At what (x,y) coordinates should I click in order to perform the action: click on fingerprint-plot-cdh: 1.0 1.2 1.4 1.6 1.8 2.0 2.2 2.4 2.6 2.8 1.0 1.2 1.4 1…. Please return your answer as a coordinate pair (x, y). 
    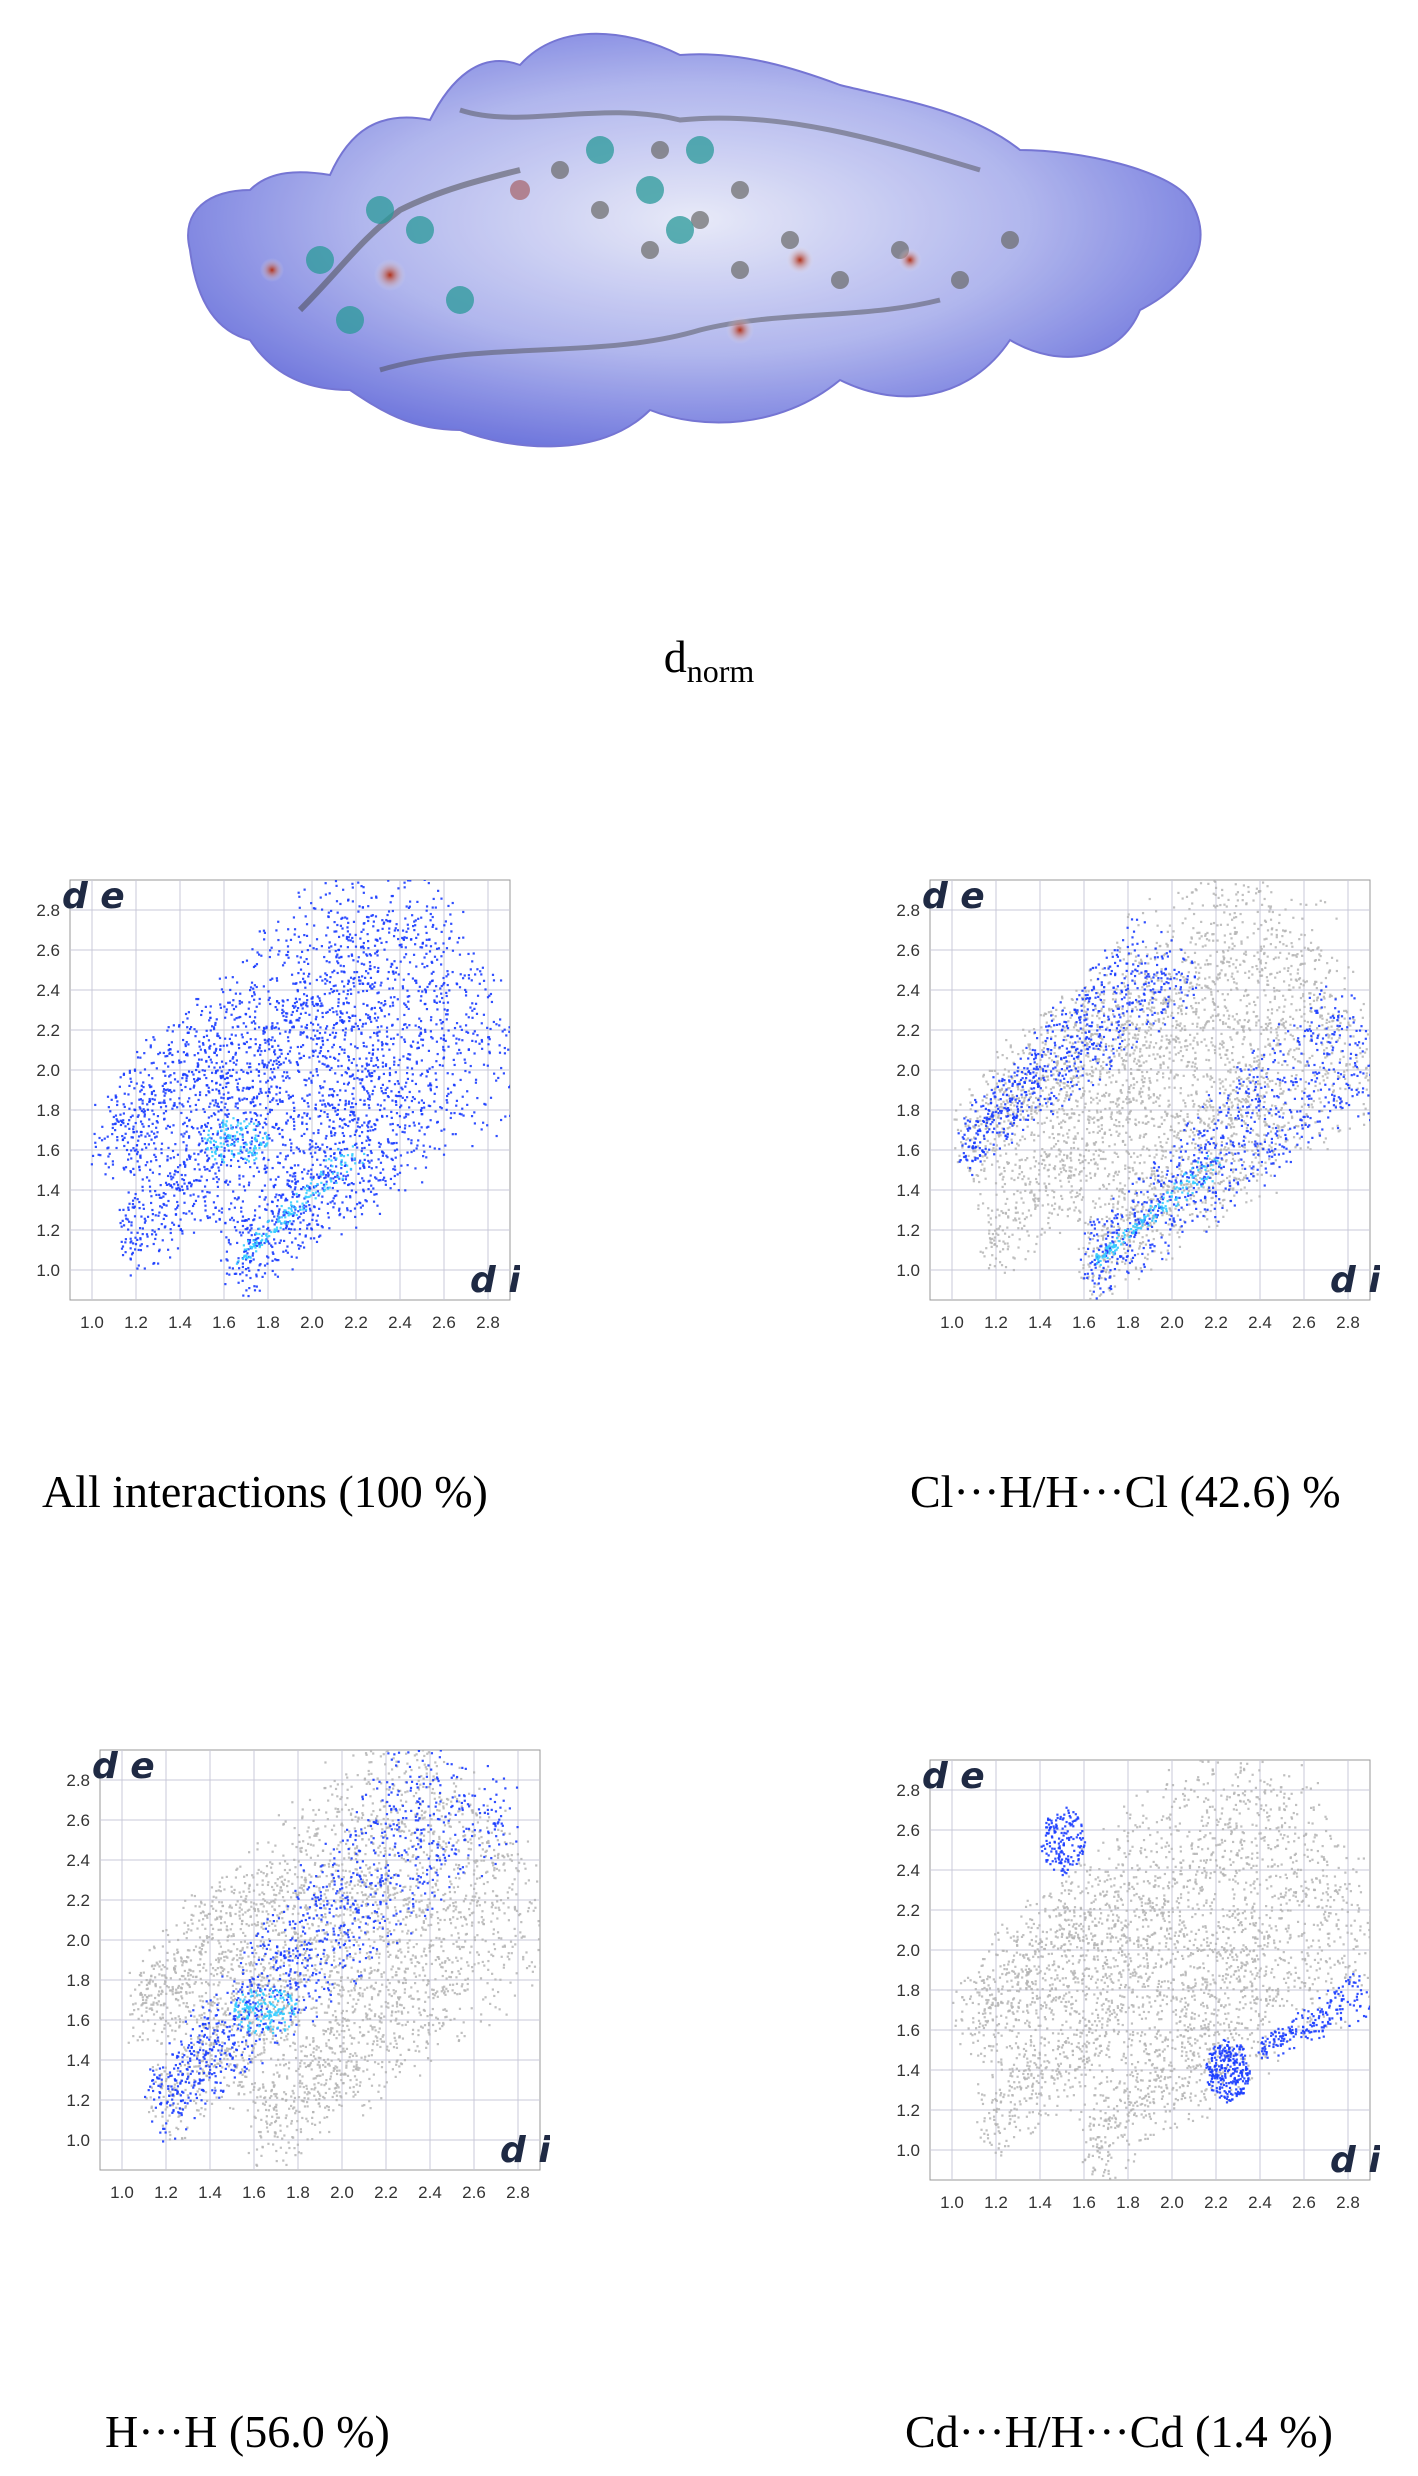
    Looking at the image, I should click on (1138, 1984).